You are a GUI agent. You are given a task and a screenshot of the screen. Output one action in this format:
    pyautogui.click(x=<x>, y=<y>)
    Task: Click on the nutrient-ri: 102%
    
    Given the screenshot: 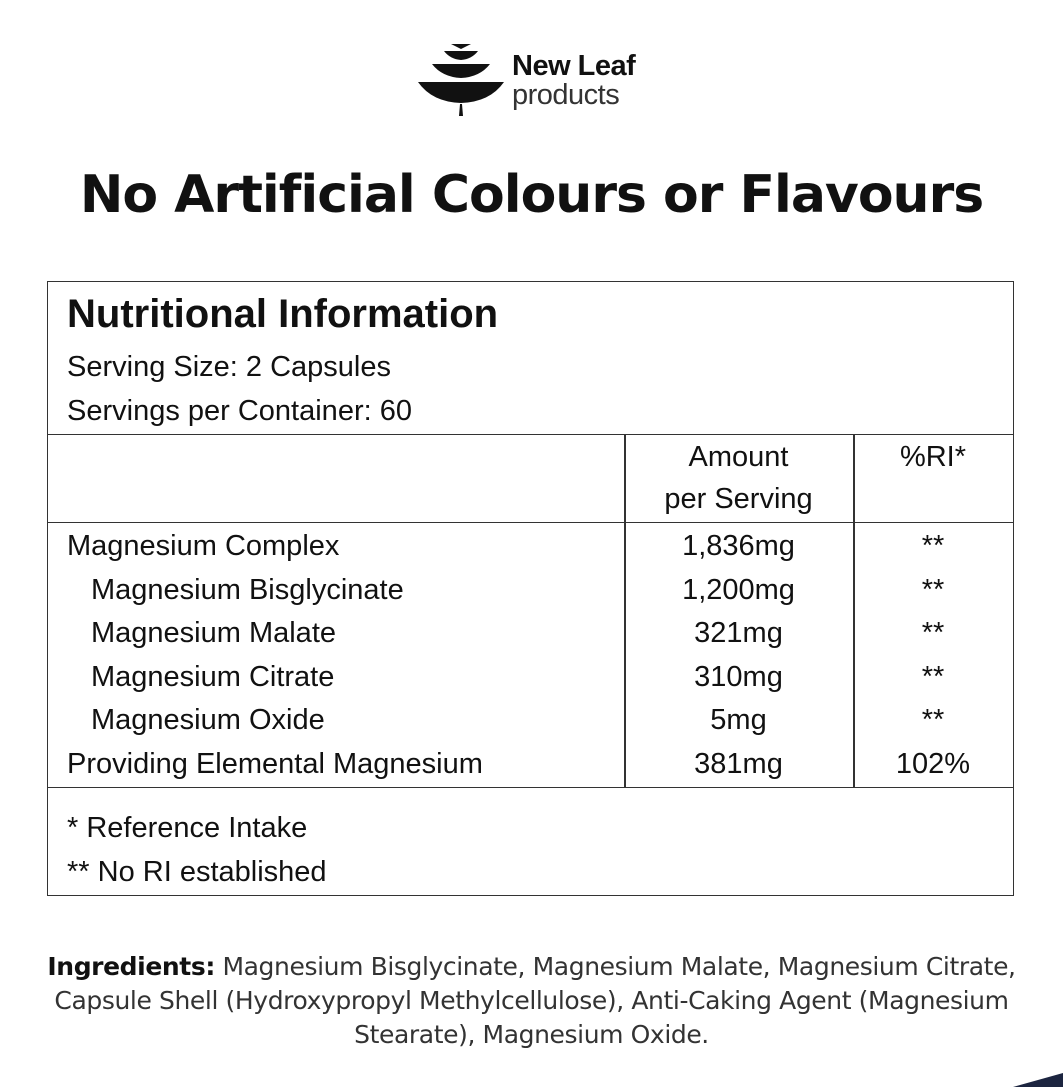 What is the action you would take?
    pyautogui.click(x=933, y=763)
    